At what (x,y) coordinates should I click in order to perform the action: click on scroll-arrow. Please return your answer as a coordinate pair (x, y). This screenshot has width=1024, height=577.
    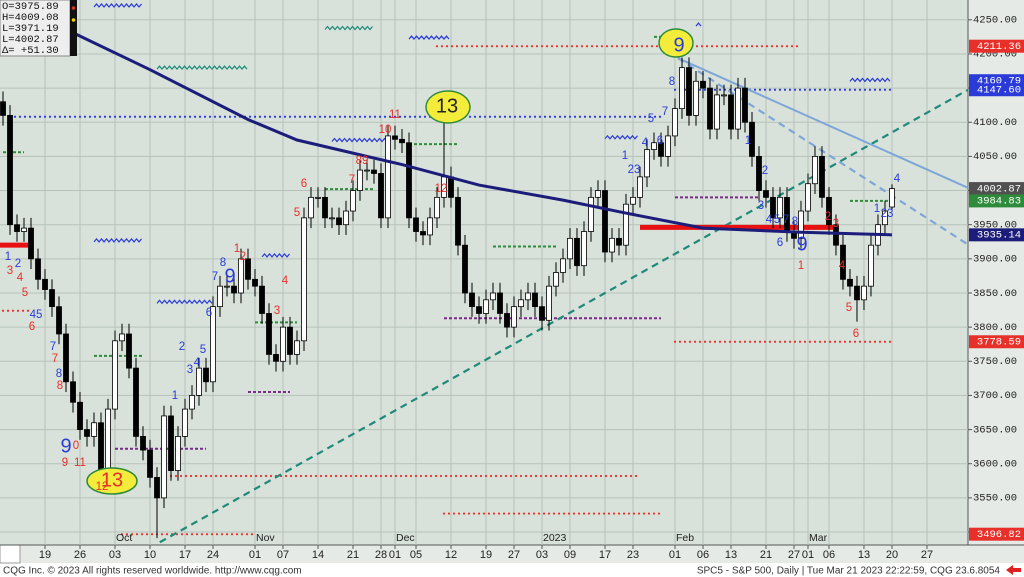
    Looking at the image, I should click on (1013, 570).